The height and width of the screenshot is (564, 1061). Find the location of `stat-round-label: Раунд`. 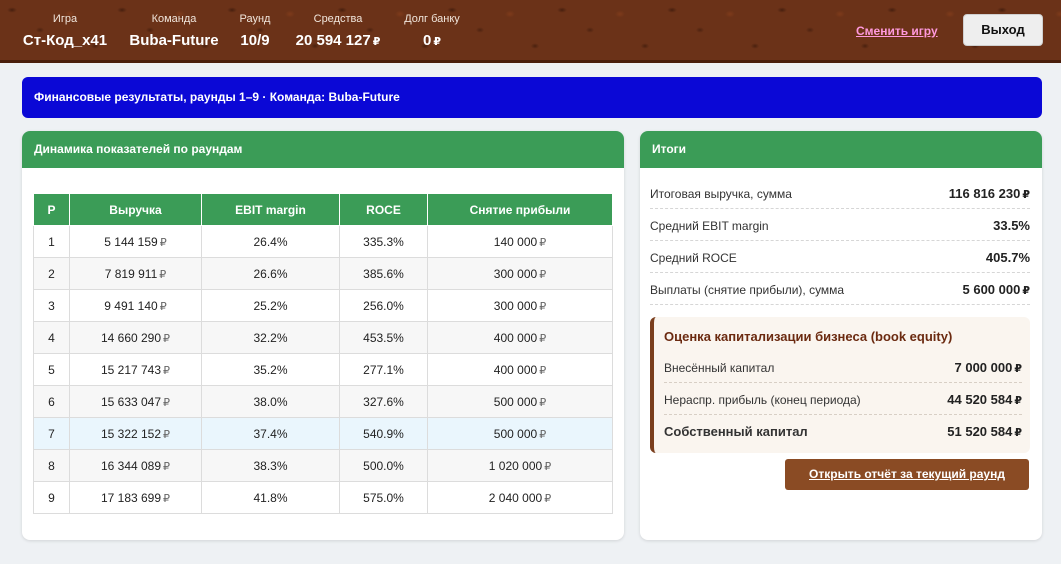

stat-round-label: Раунд is located at coordinates (255, 19).